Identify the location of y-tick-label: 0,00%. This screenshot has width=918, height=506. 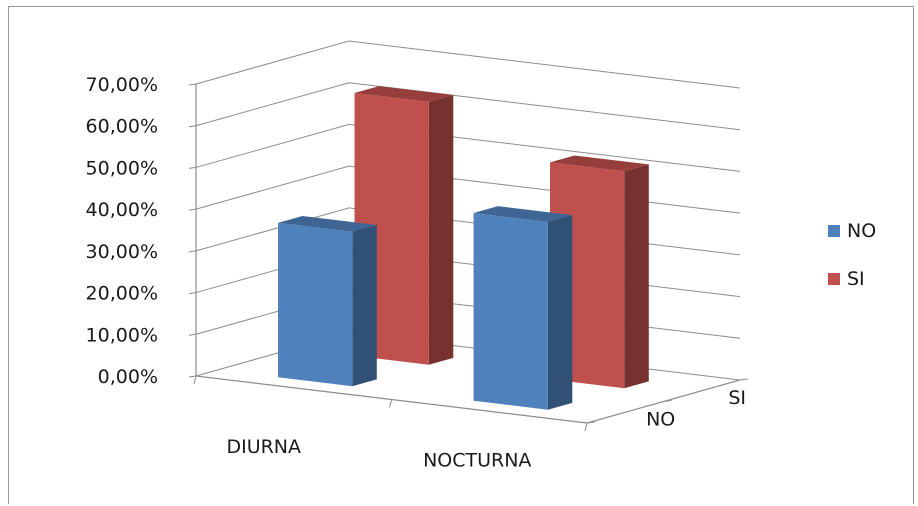
(128, 377).